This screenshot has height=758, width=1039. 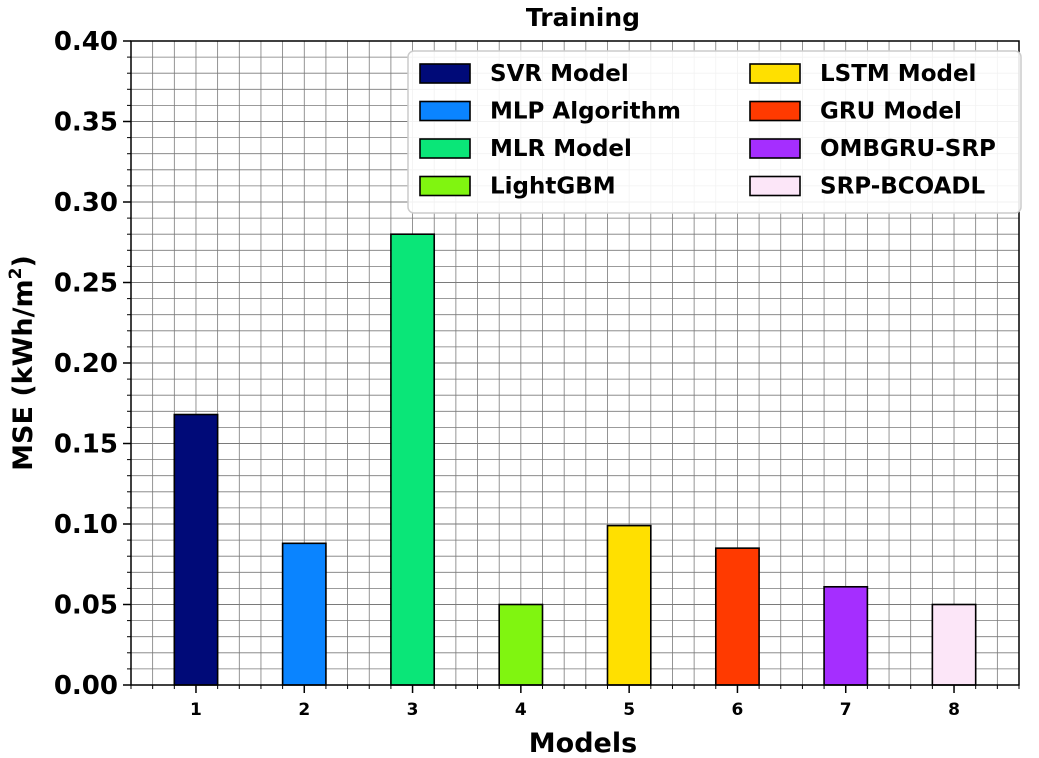 What do you see at coordinates (86, 364) in the screenshot?
I see `y-tick-label: 0.20` at bounding box center [86, 364].